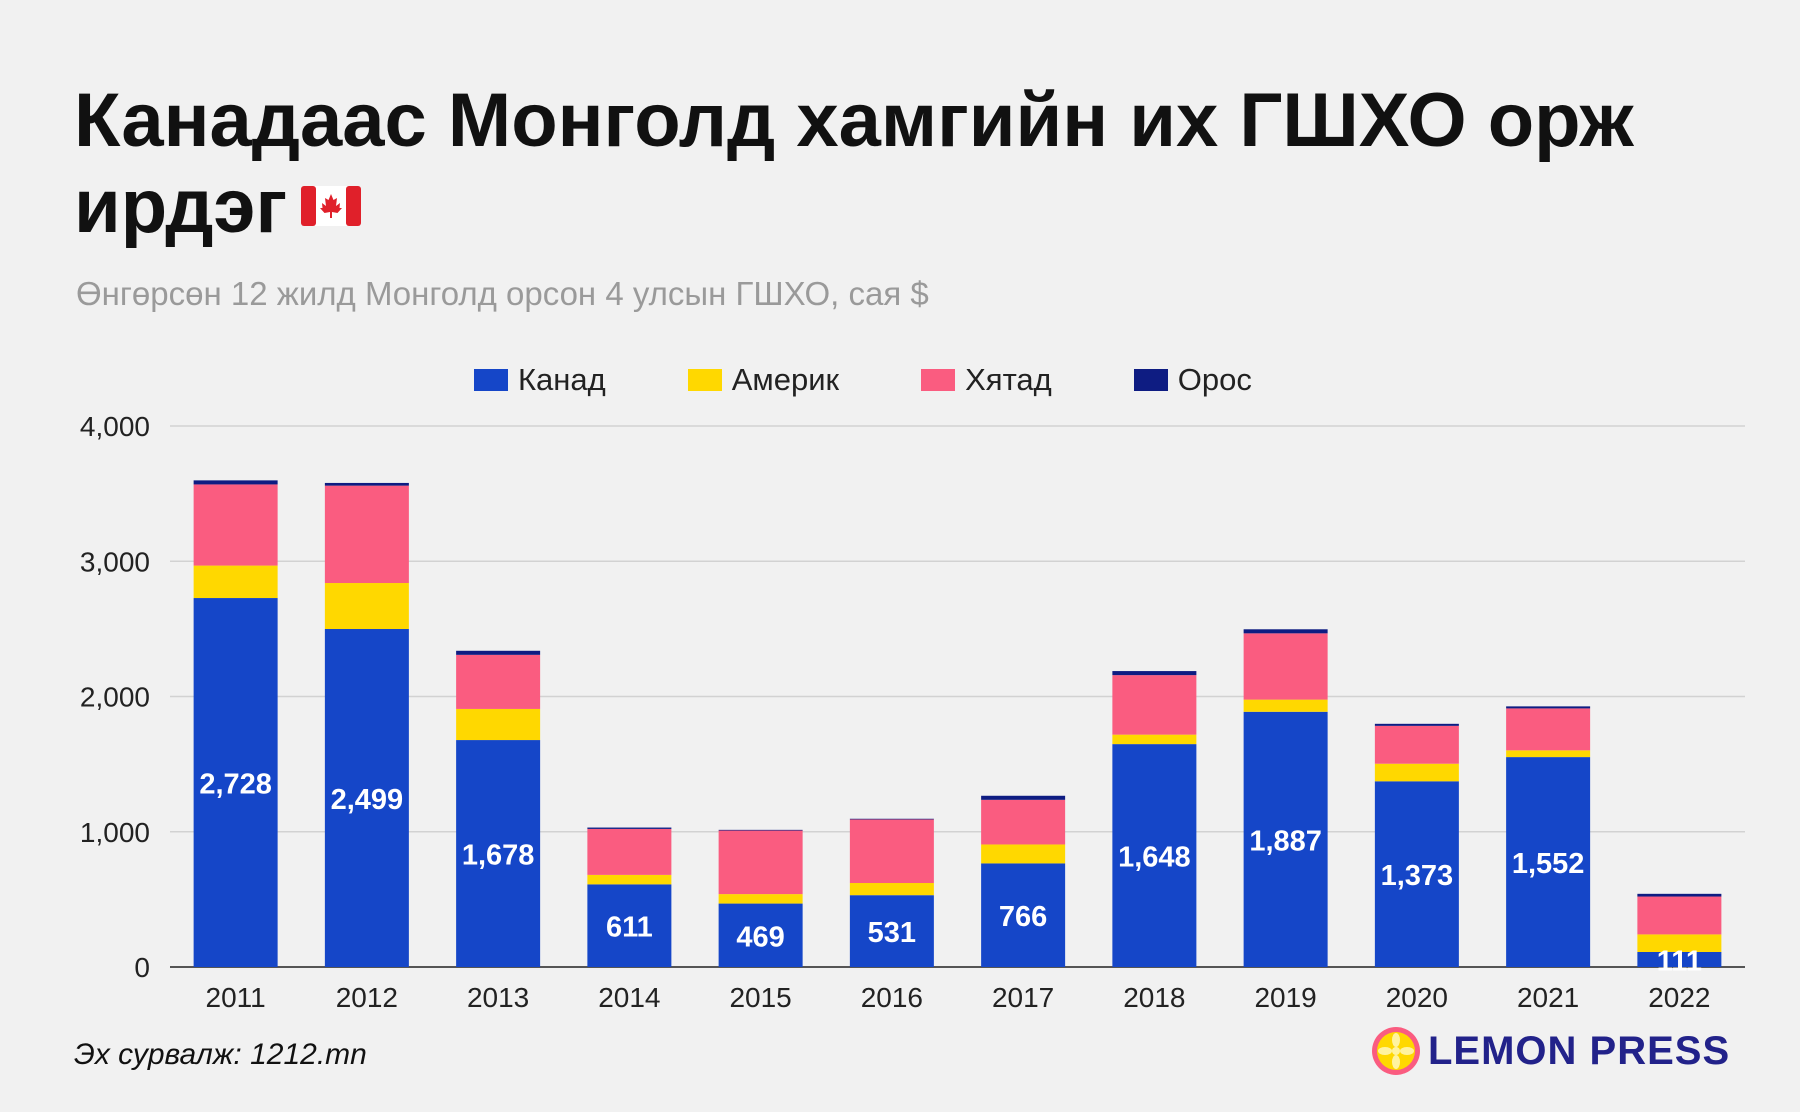  What do you see at coordinates (892, 997) in the screenshot?
I see `x-tick-label: 2016` at bounding box center [892, 997].